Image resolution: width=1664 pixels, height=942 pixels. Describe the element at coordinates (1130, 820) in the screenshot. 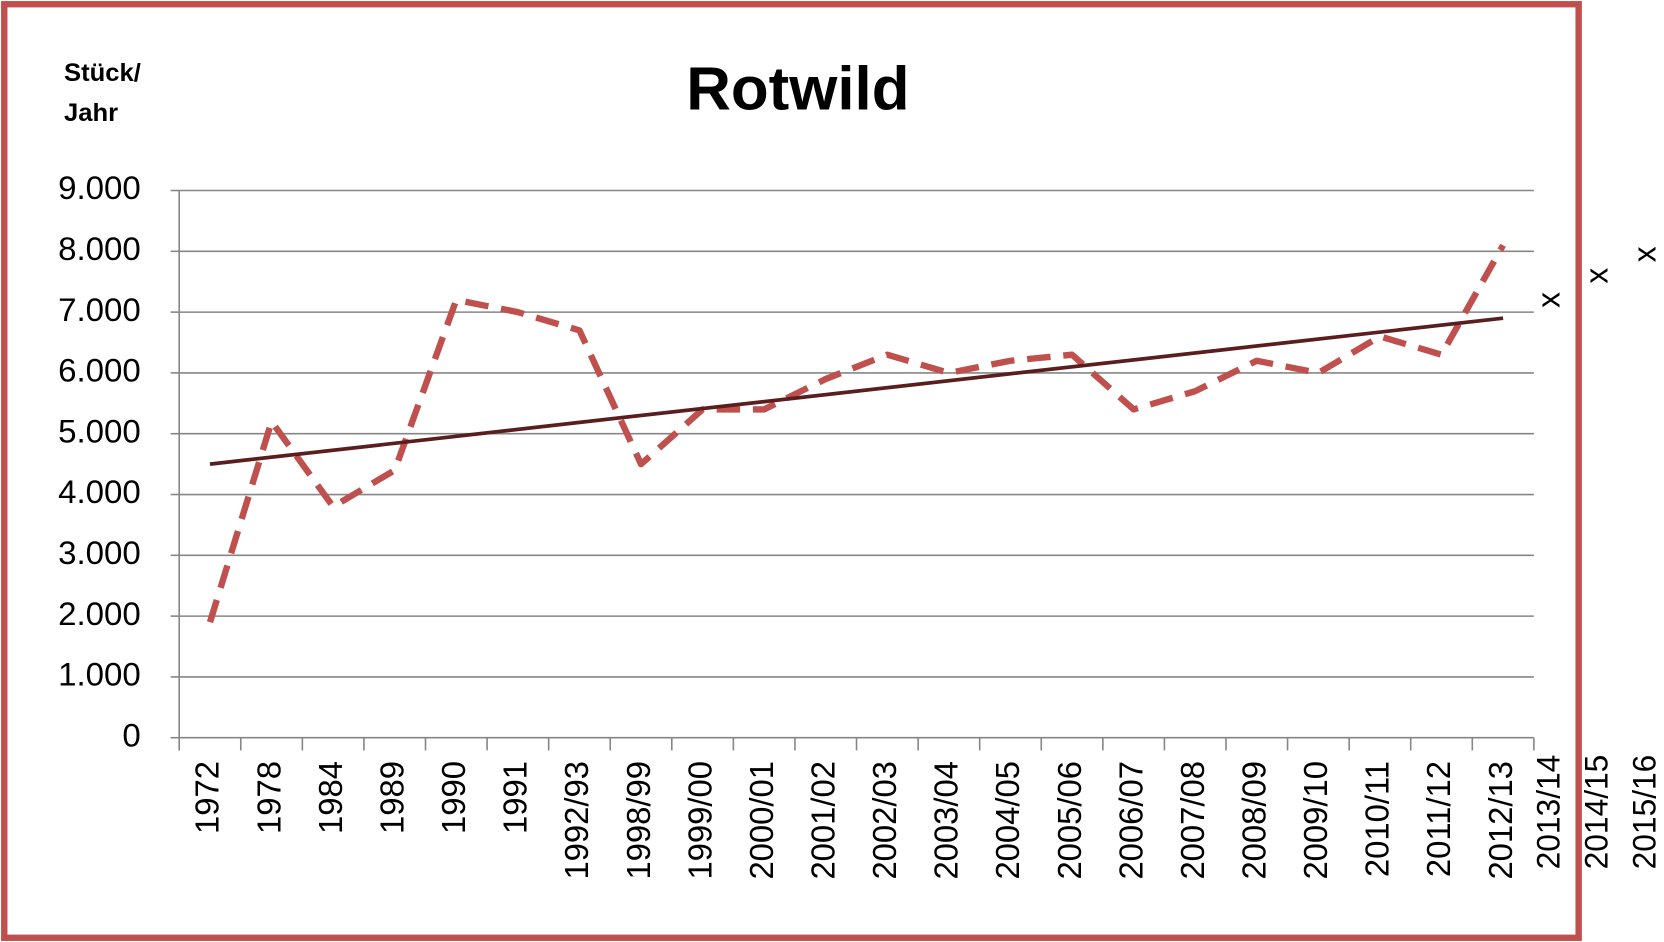

I see `x-tick-label: 2006/07` at that location.